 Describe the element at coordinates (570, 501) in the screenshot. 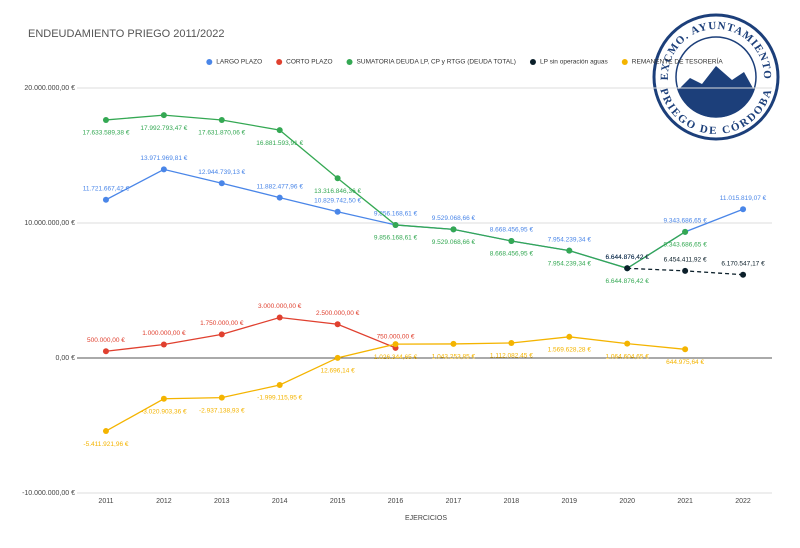

I see `x-tick-label: 2019` at that location.